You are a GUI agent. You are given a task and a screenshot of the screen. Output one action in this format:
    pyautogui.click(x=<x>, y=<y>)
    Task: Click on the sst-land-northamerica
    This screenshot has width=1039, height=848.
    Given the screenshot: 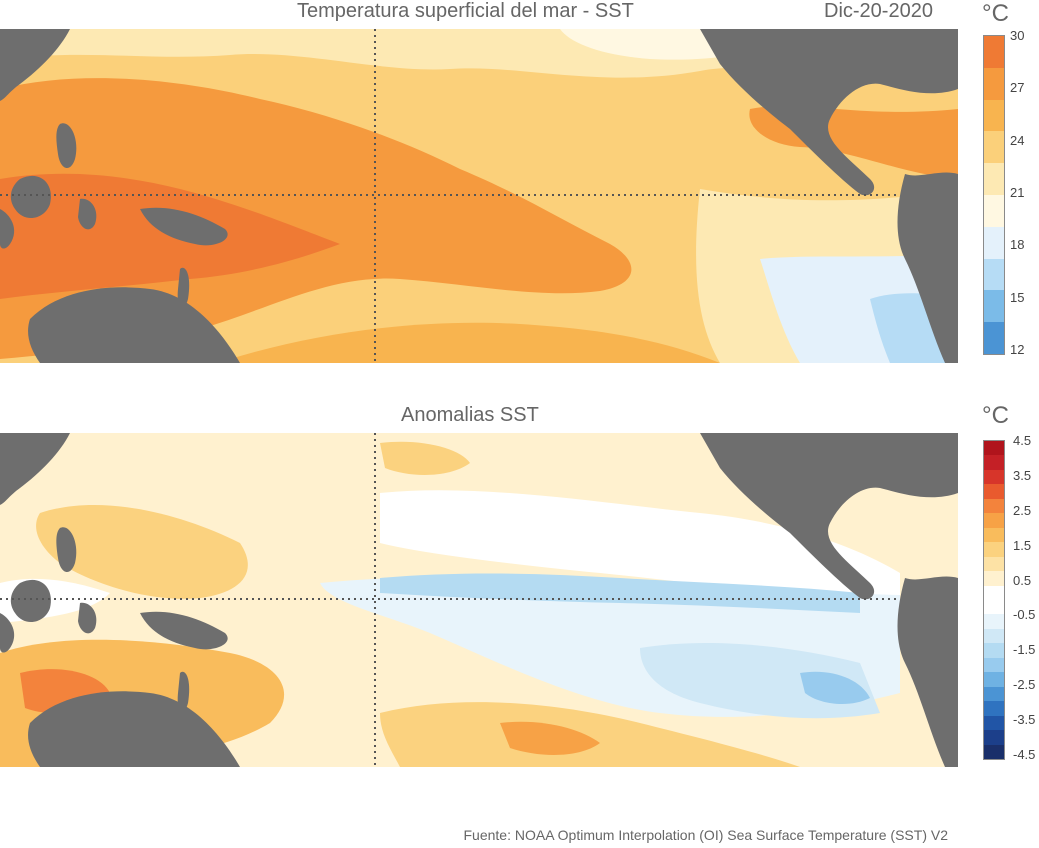 What is the action you would take?
    pyautogui.click(x=829, y=112)
    